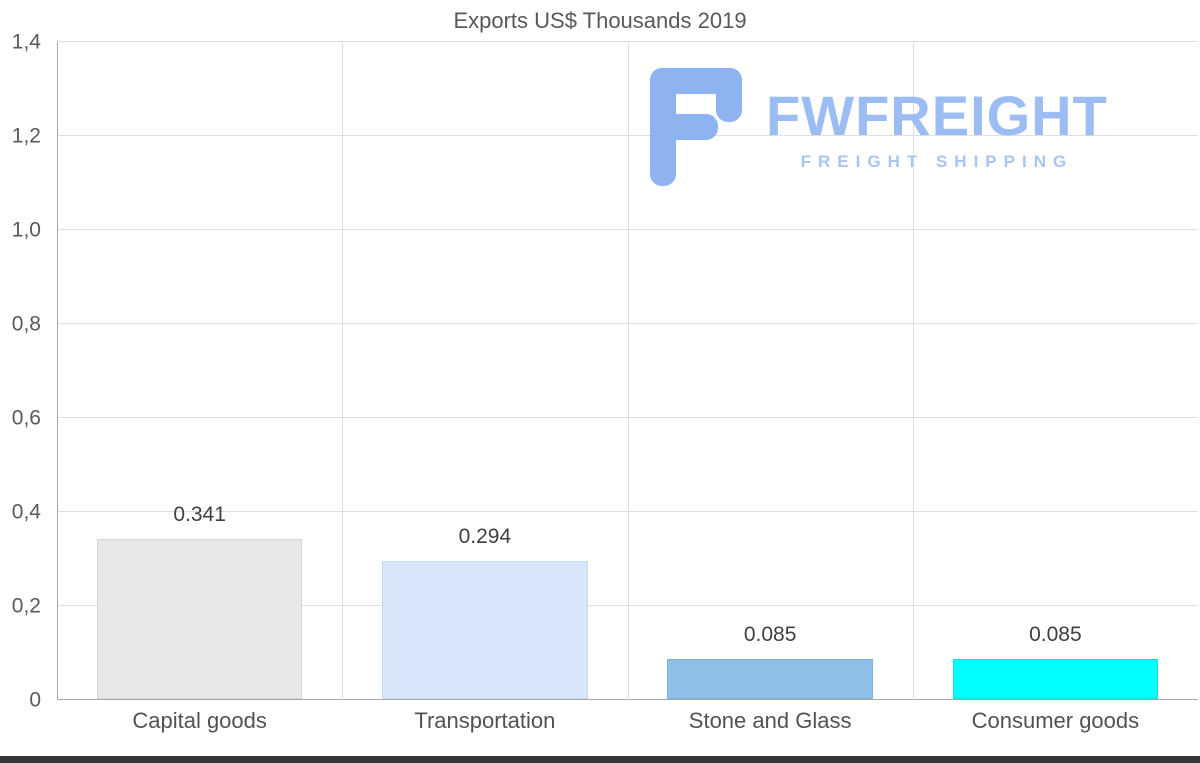  Describe the element at coordinates (199, 720) in the screenshot. I see `x-category-label: Capital goods` at that location.